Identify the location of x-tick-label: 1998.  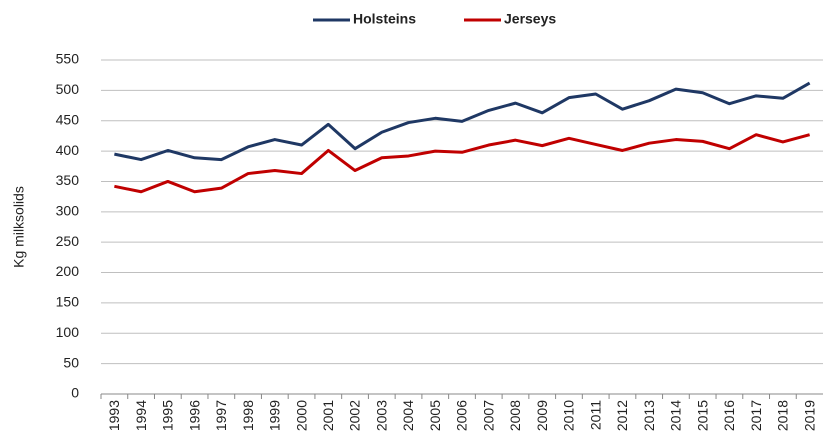
(248, 415).